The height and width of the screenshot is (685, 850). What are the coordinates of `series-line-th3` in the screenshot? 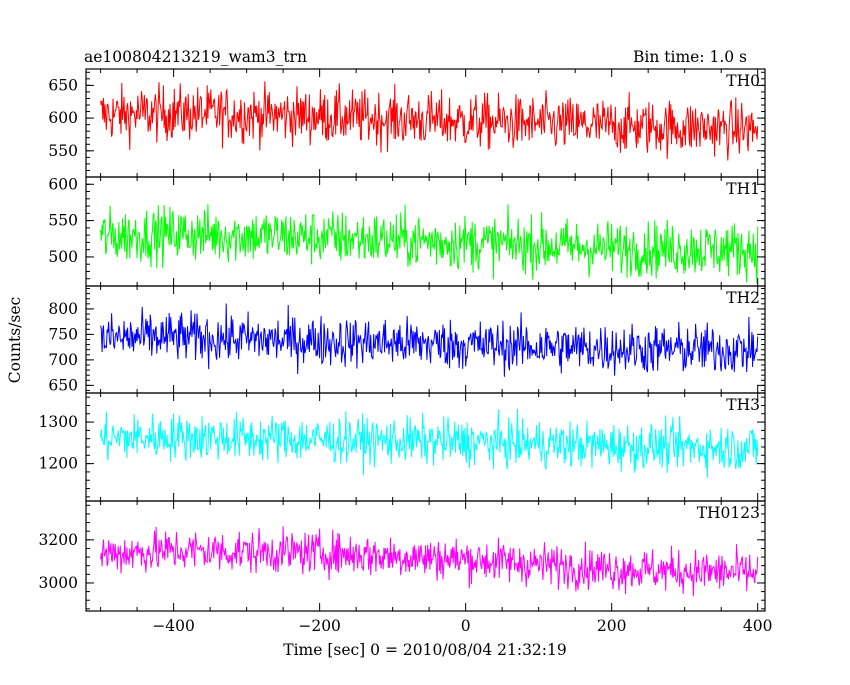 It's located at (429, 443).